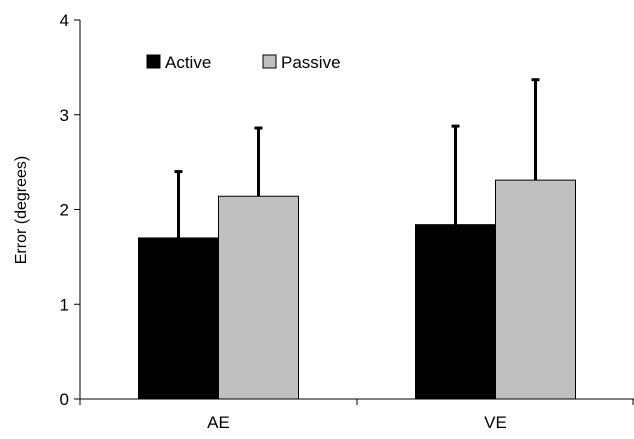 This screenshot has height=439, width=634. I want to click on legend-swatch-passive, so click(269, 61).